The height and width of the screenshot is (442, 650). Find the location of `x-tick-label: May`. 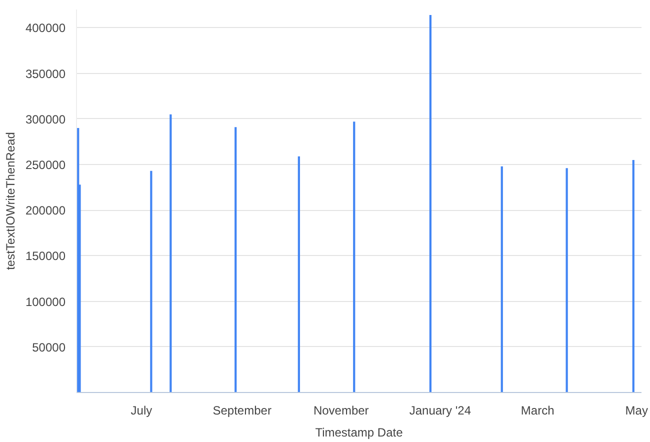

x-tick-label: May is located at coordinates (636, 411).